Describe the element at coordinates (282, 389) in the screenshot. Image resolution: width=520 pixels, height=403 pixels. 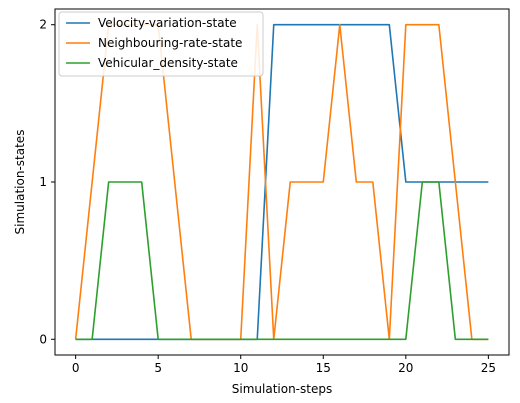
I see `x-axis-label: Simulation-steps` at that location.